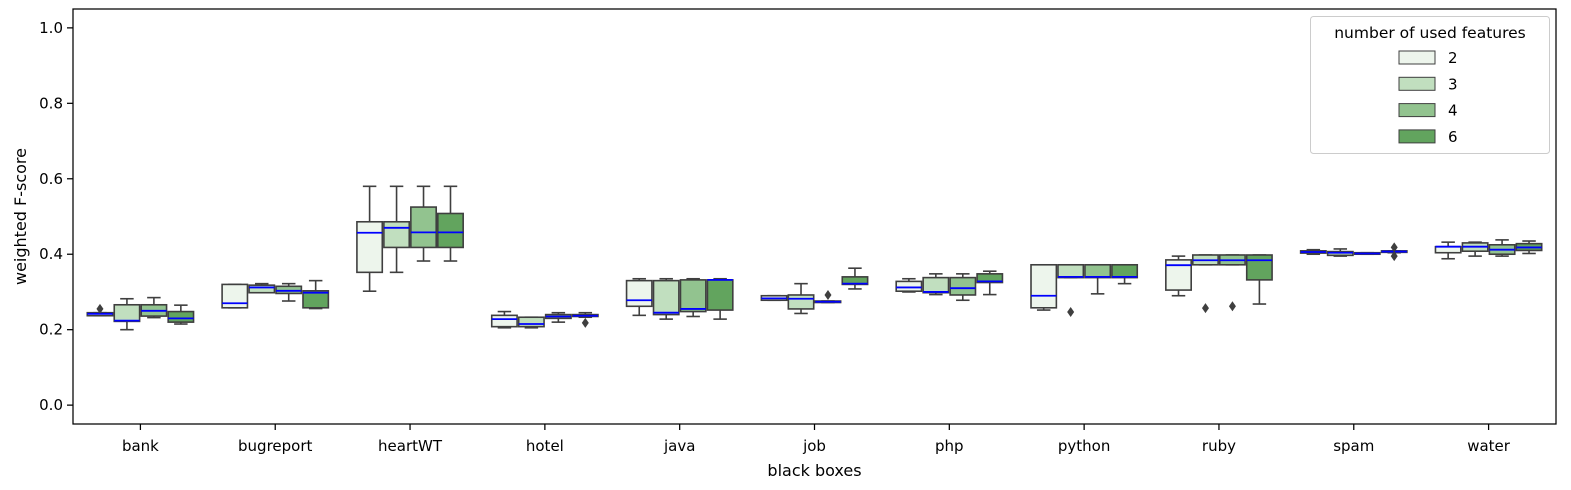 Image resolution: width=1571 pixels, height=490 pixels. What do you see at coordinates (1489, 446) in the screenshot?
I see `x-tick-label: water` at bounding box center [1489, 446].